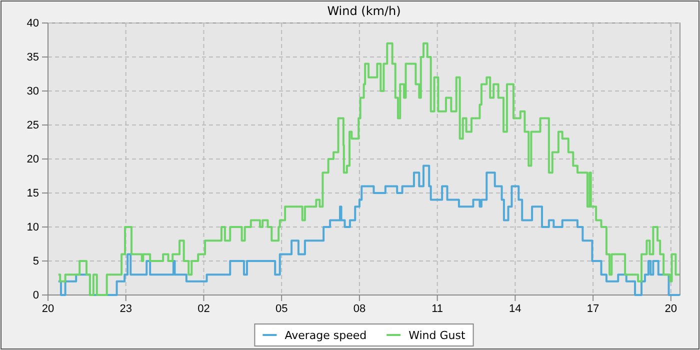  Describe the element at coordinates (35, 262) in the screenshot. I see `y-tick-label: 5` at that location.